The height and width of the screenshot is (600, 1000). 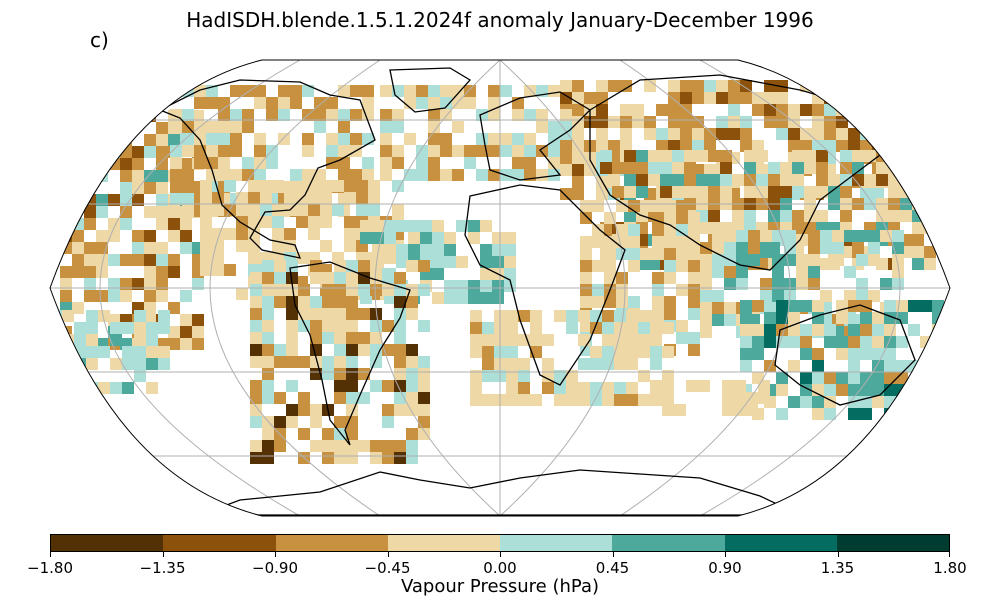 I want to click on colorbar-tick, so click(x=388, y=554).